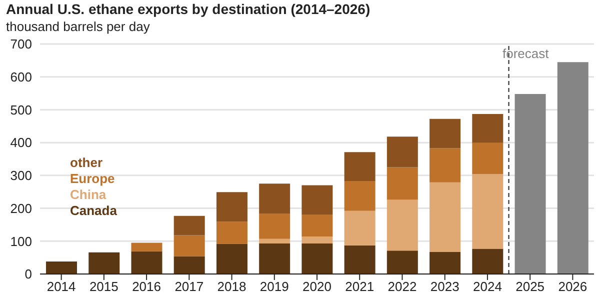  What do you see at coordinates (103, 286) in the screenshot?
I see `x-tick-label: 2015` at bounding box center [103, 286].